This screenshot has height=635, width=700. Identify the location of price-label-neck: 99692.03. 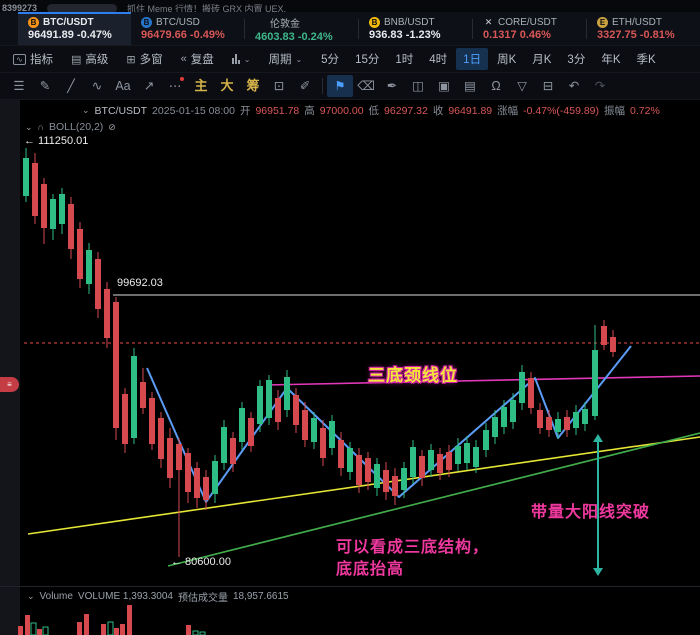
(140, 283).